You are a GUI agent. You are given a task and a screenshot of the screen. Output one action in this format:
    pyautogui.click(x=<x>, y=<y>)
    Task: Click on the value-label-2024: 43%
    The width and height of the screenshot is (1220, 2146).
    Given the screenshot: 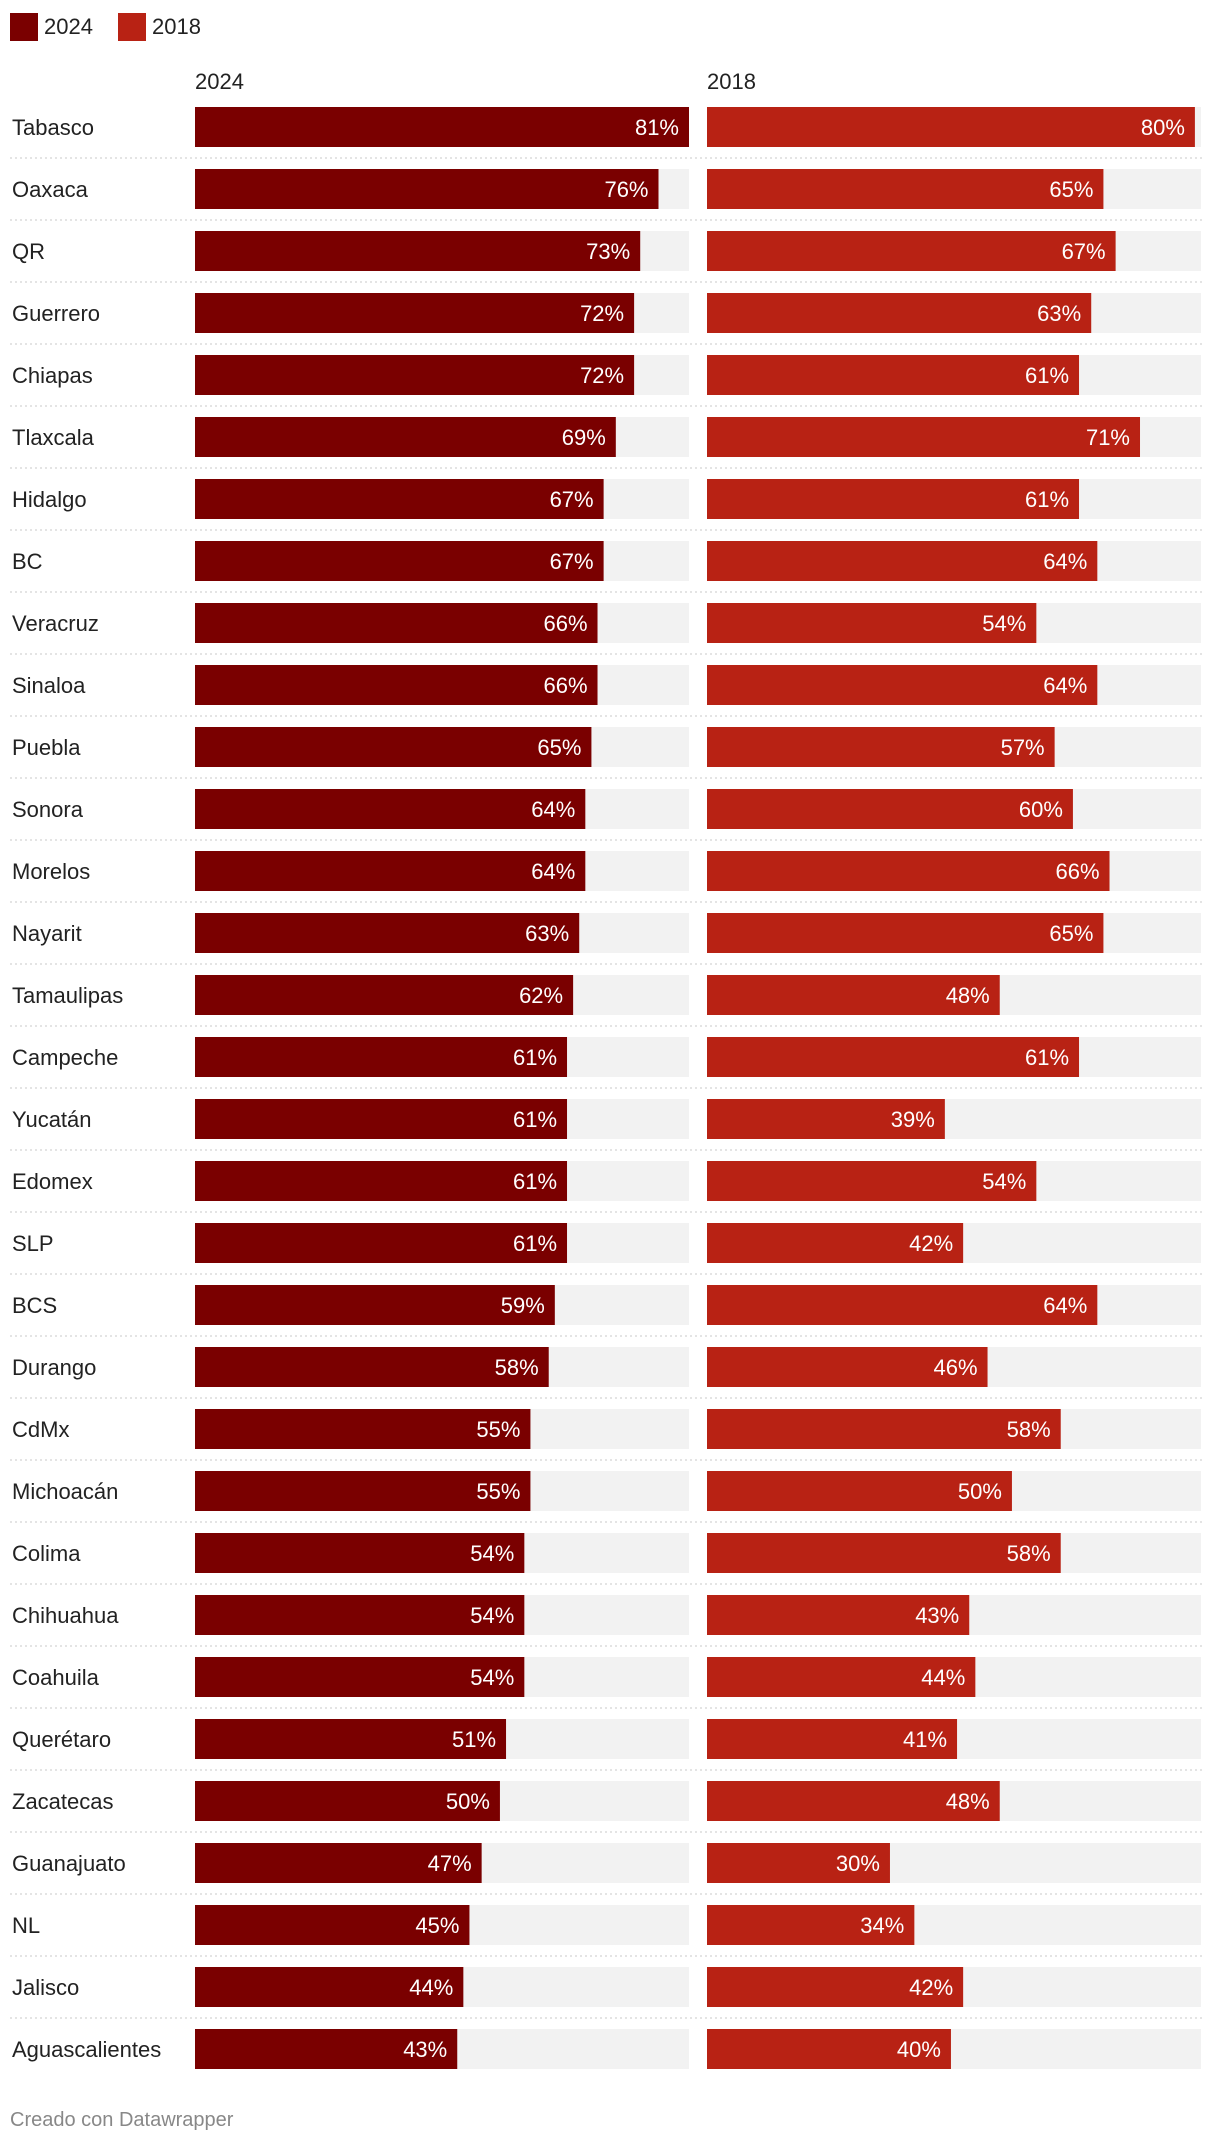 What is the action you would take?
    pyautogui.click(x=425, y=2049)
    